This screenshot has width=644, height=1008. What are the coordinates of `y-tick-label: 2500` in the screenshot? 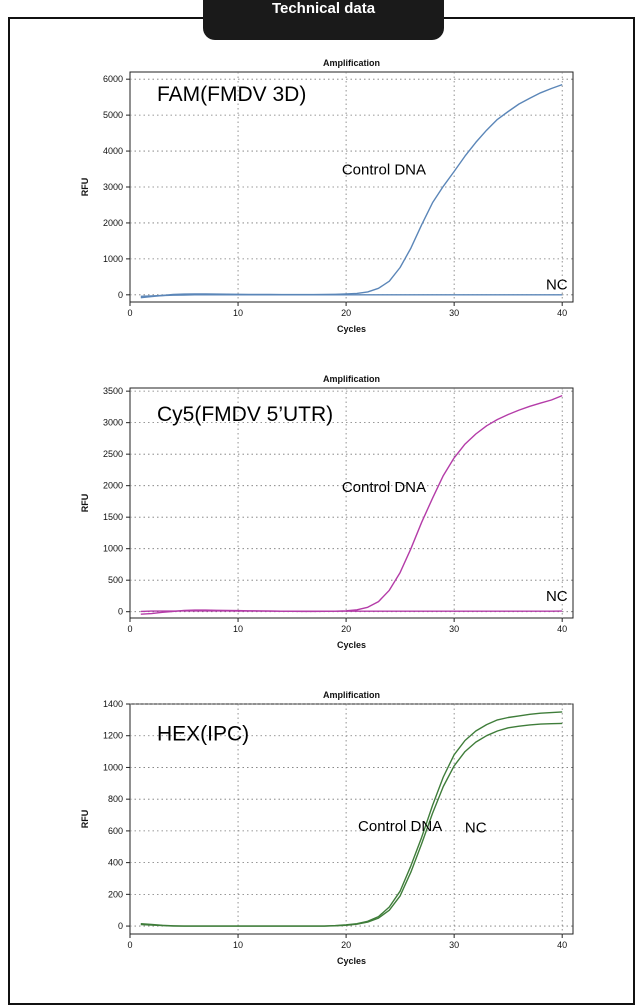 It's located at (113, 454).